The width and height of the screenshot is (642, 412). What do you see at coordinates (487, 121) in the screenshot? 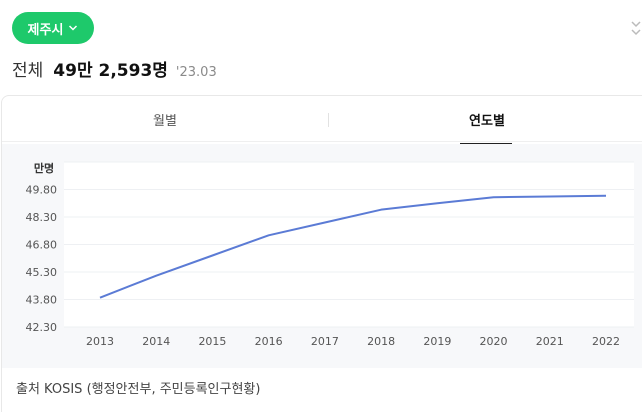
I see `tab-yearly: 연도별` at bounding box center [487, 121].